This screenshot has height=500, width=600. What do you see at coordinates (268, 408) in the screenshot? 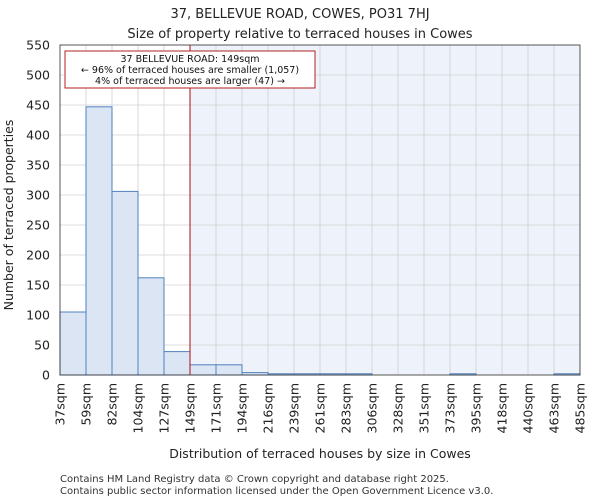
I see `x-tick-label: 216sqm` at bounding box center [268, 408].